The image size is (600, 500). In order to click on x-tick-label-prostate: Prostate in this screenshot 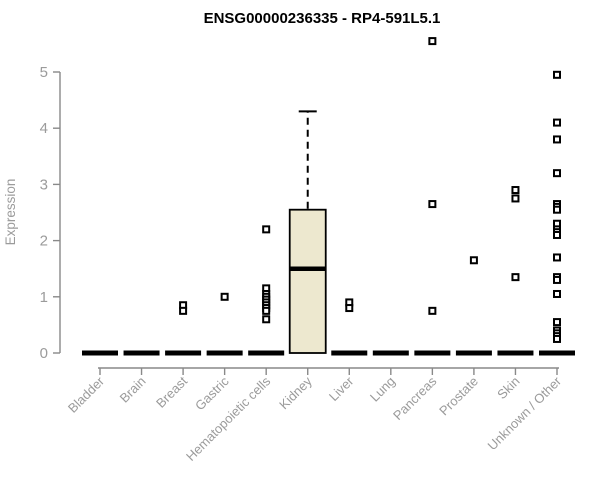, I will do `click(458, 396)`.